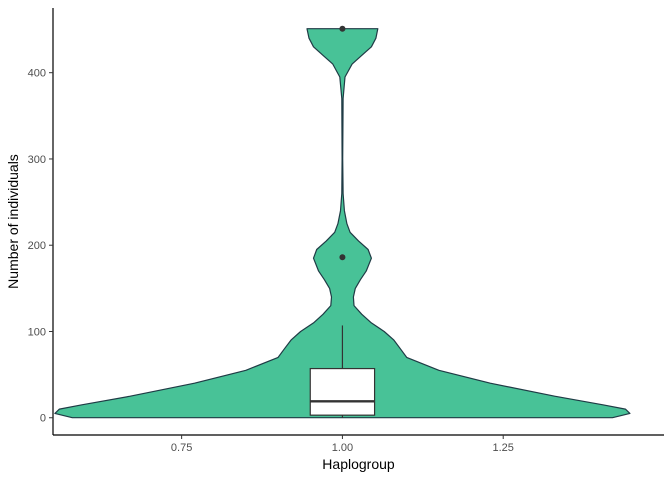 The width and height of the screenshot is (672, 480). I want to click on box-iqr, so click(342, 391).